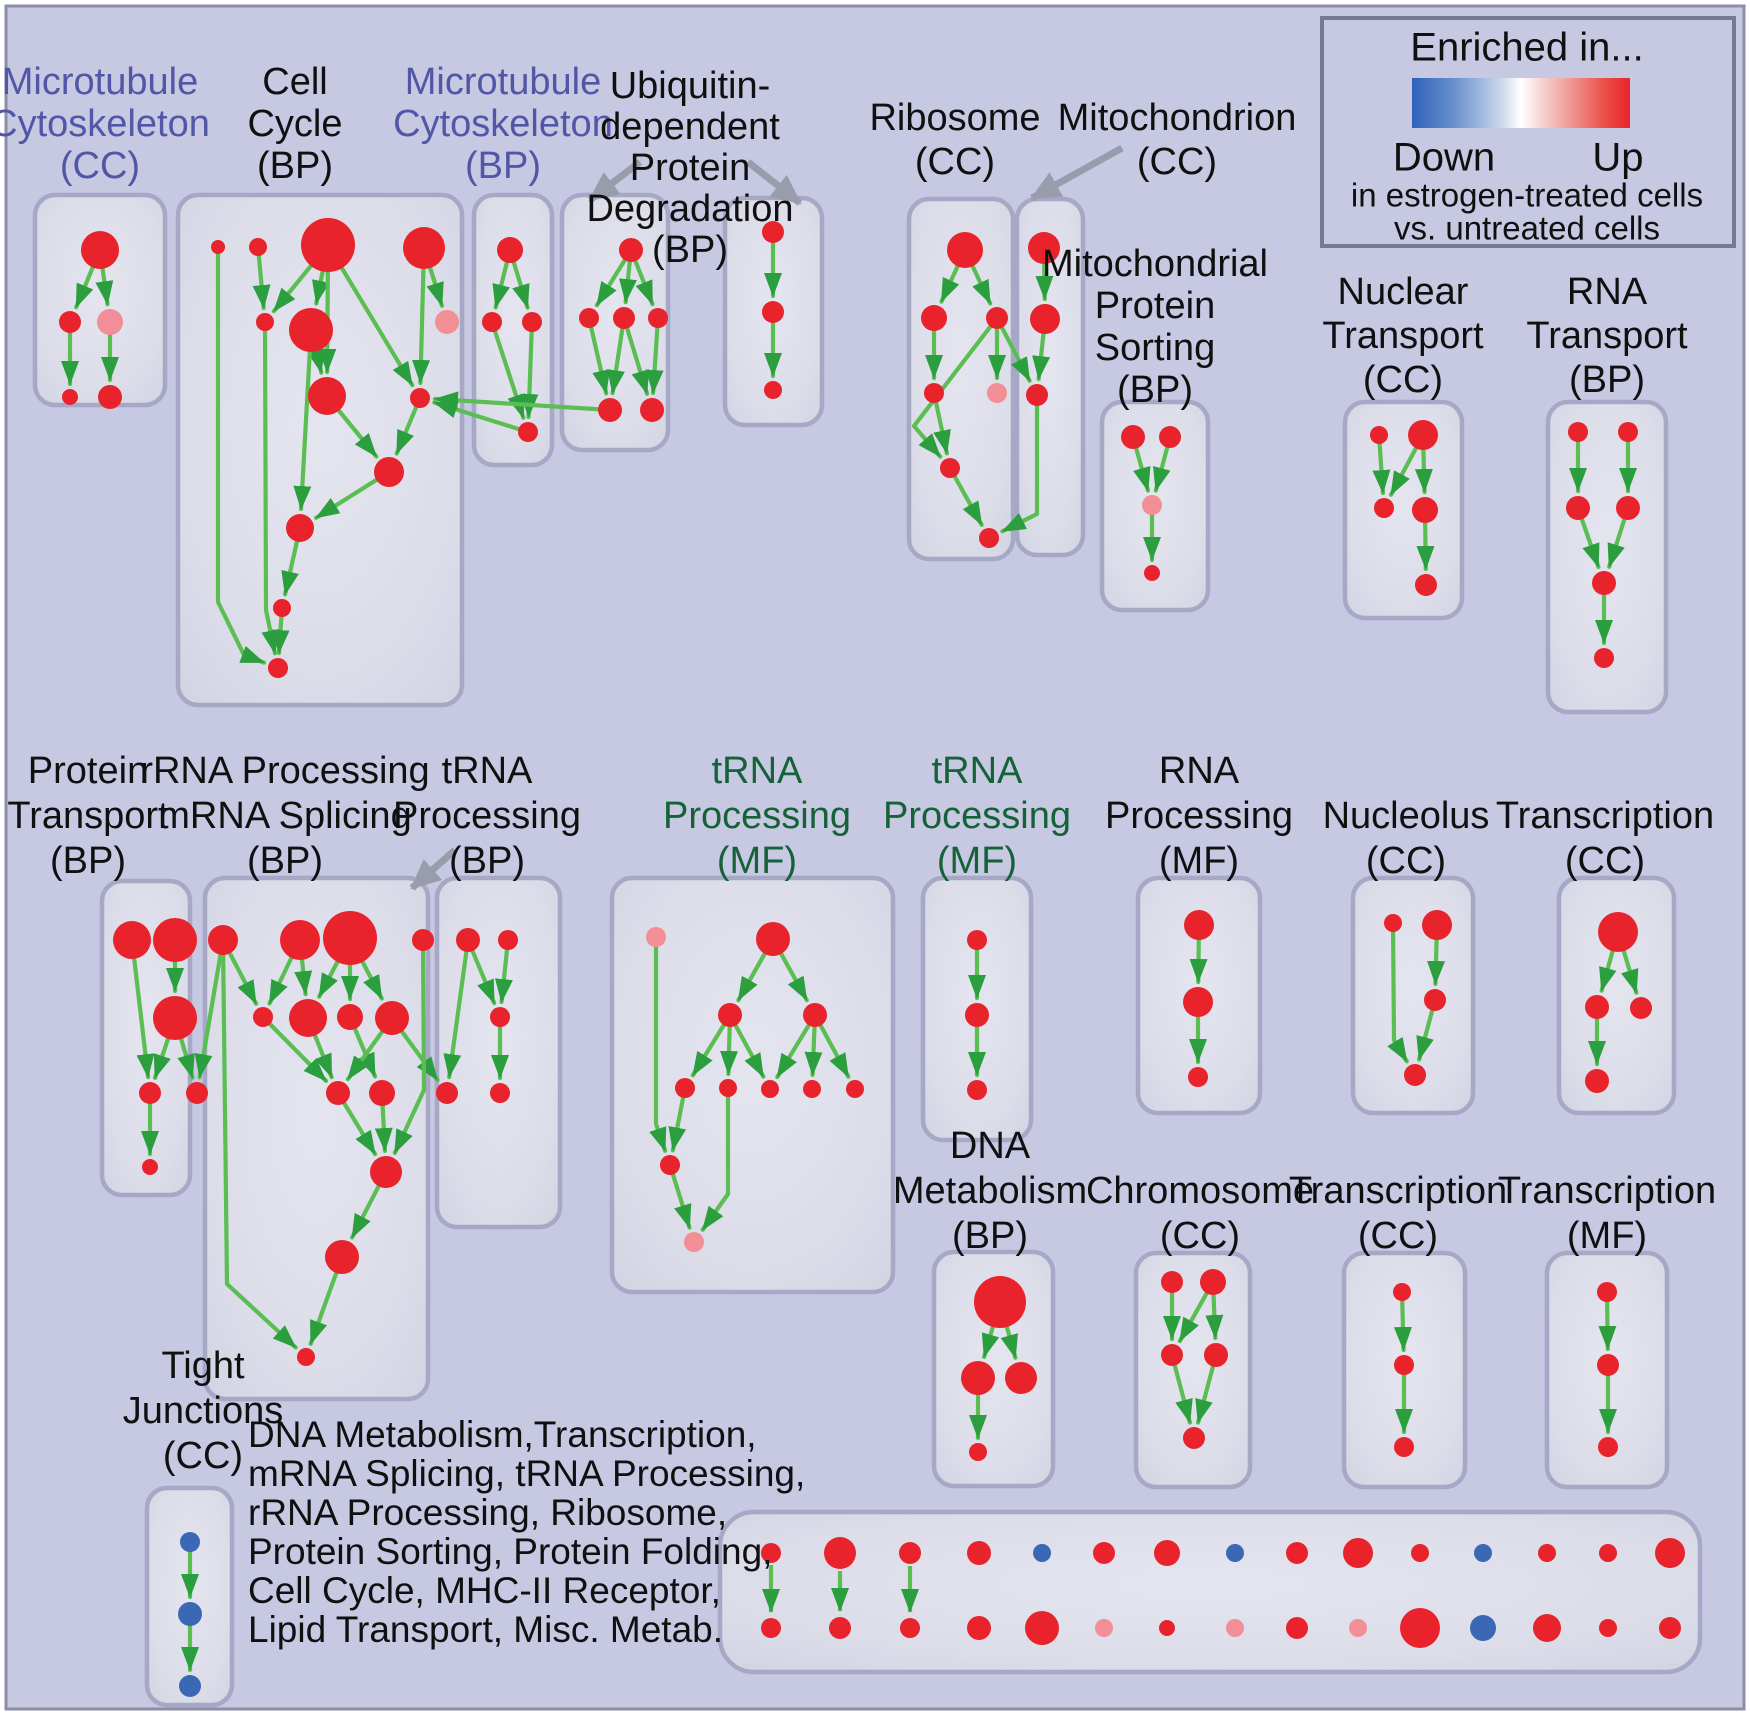 This screenshot has width=1750, height=1715. I want to click on node-uq1, so click(773, 232).